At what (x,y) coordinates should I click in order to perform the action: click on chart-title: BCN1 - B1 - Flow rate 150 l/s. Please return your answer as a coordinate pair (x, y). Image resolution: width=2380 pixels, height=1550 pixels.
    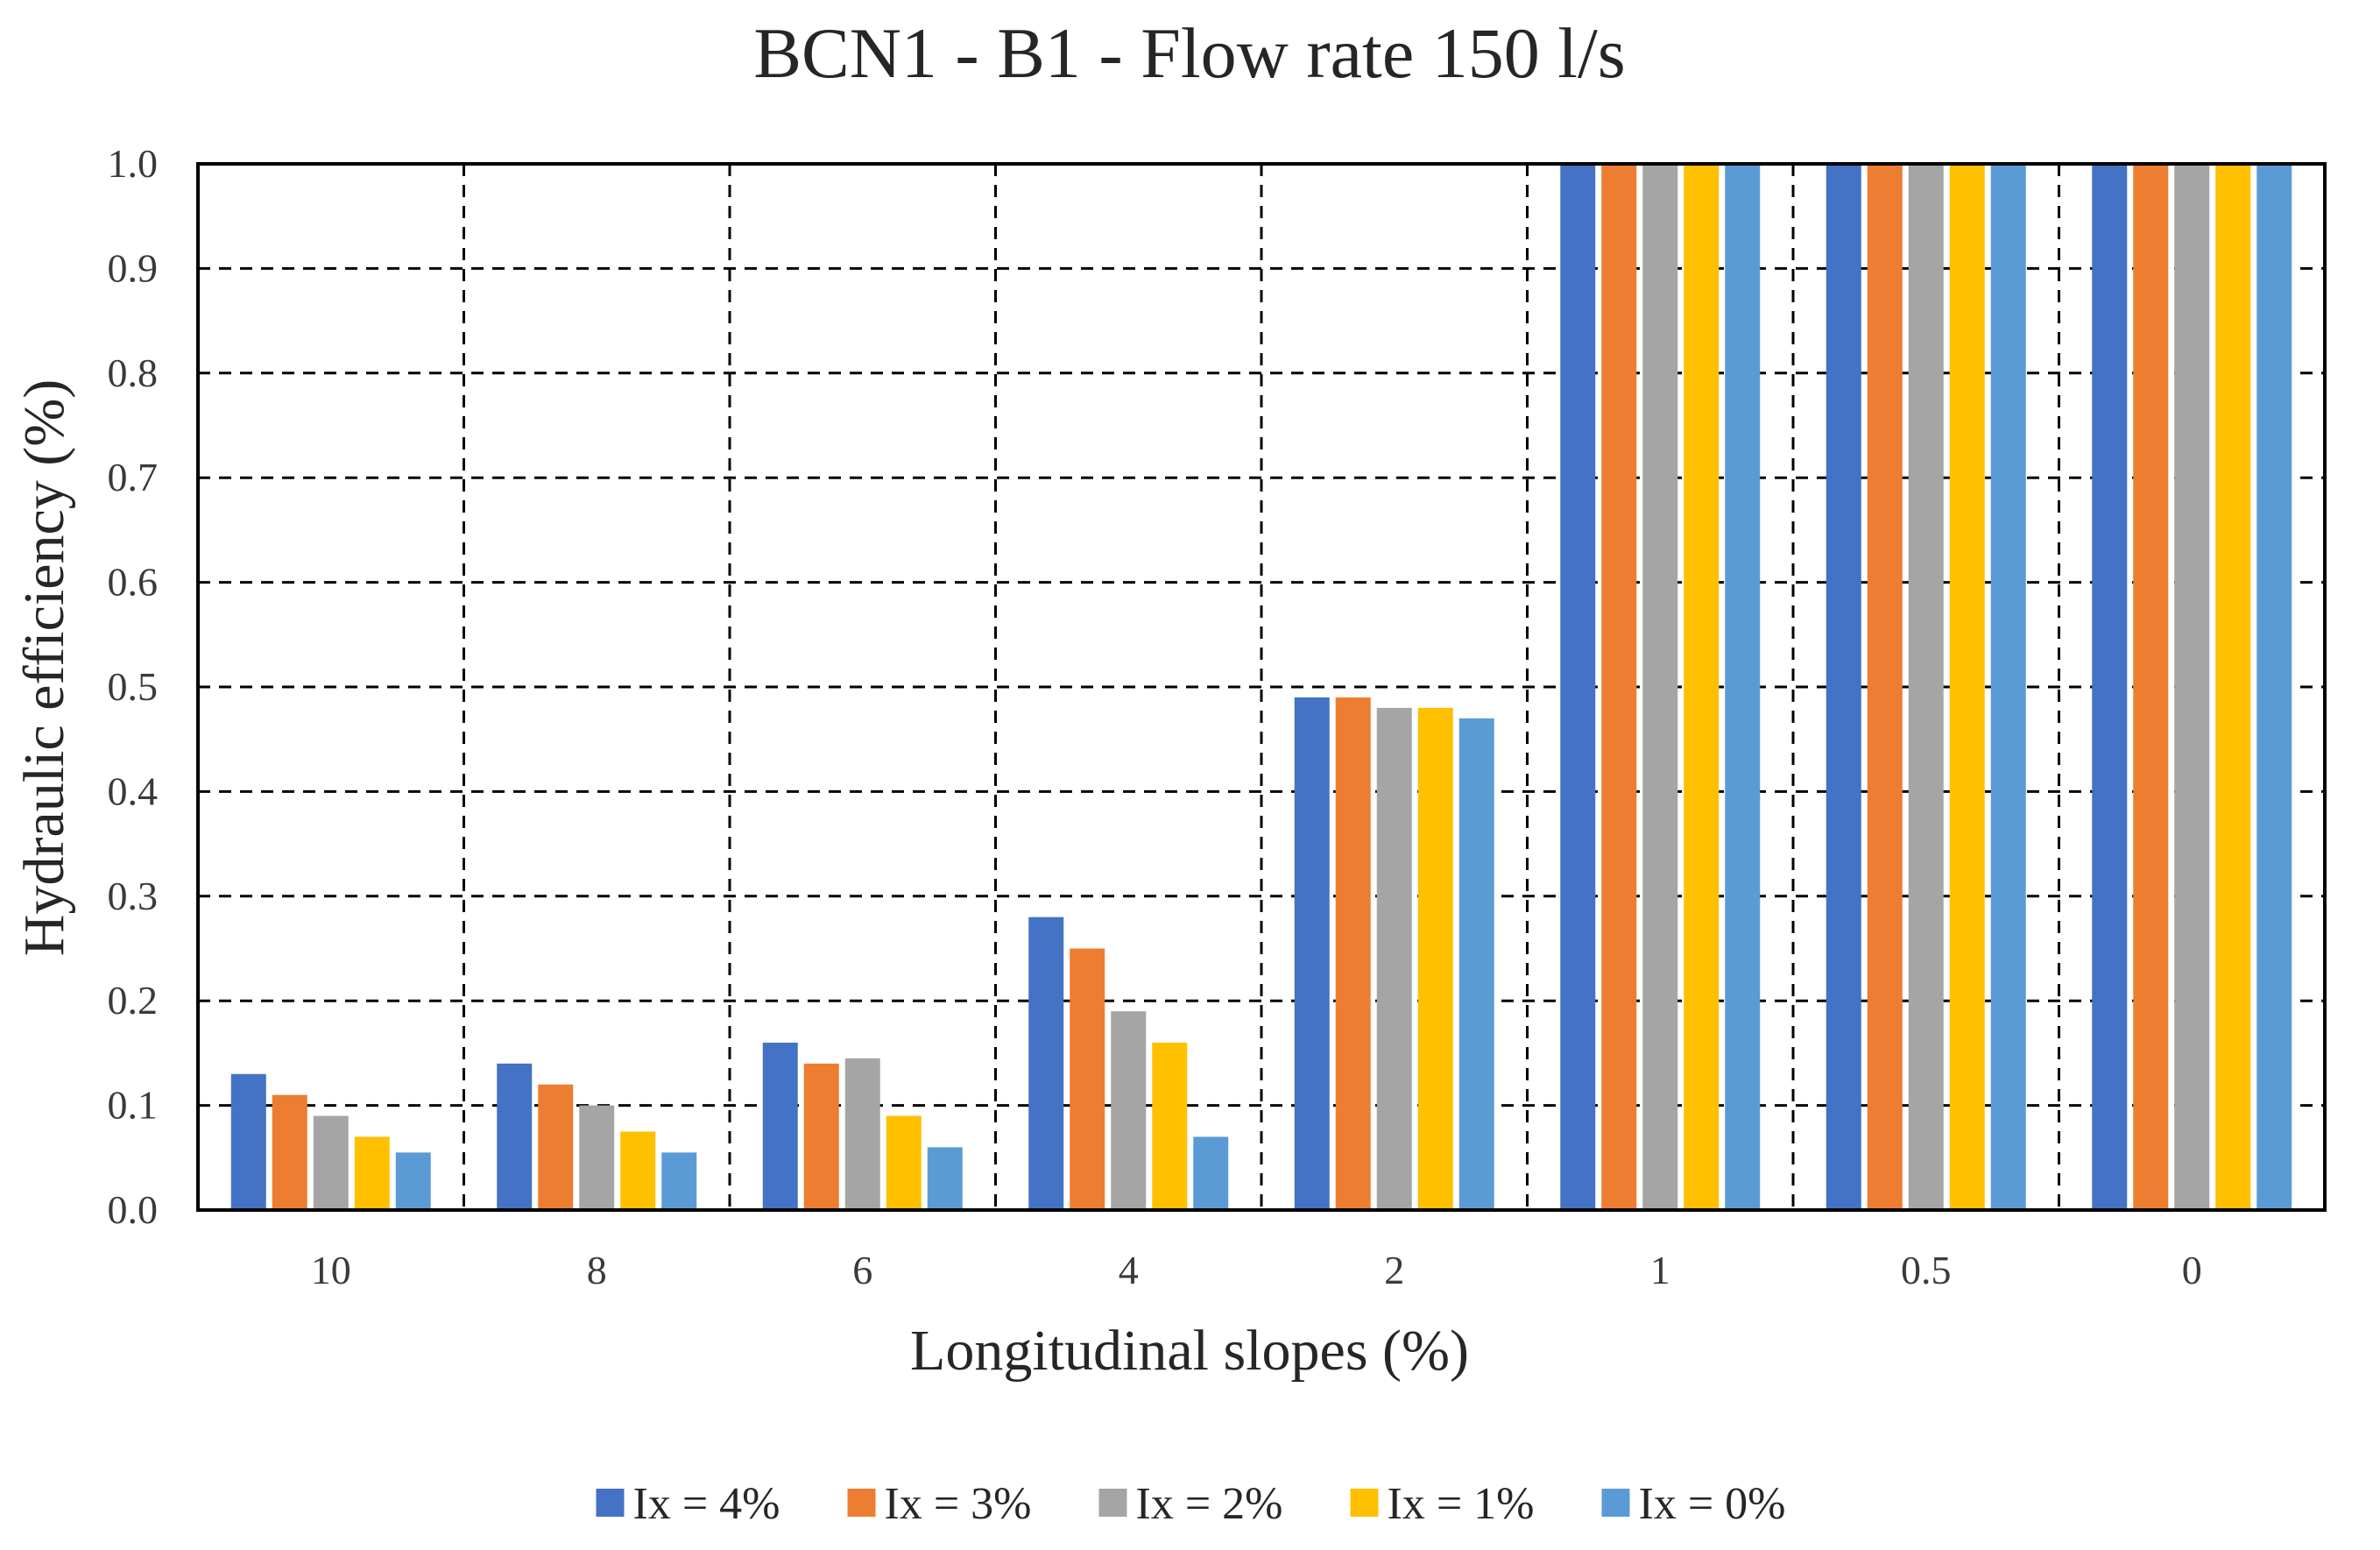
    Looking at the image, I should click on (1189, 53).